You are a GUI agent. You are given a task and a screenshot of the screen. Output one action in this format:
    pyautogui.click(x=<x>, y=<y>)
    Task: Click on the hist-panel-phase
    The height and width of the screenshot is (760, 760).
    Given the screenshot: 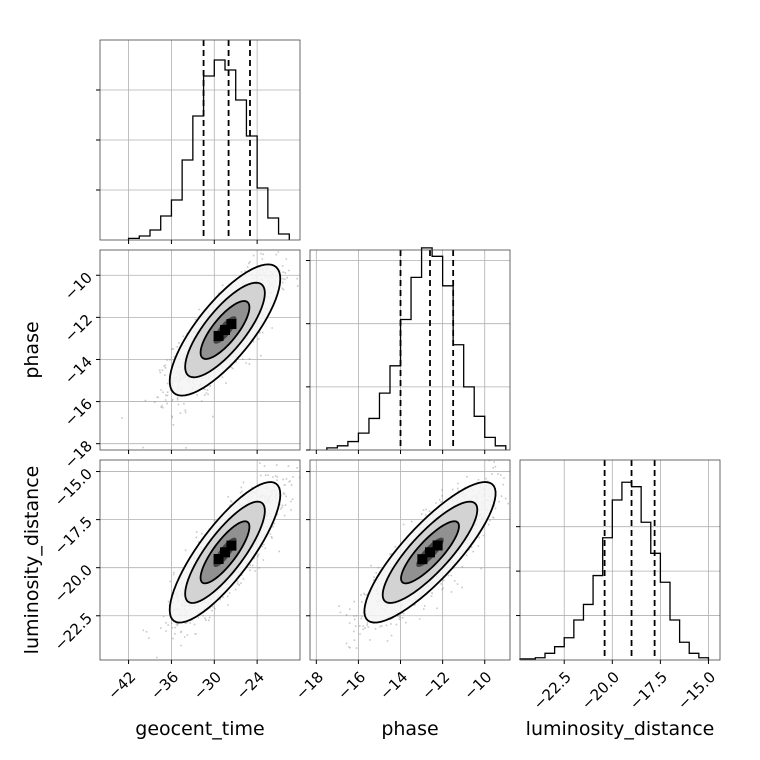 What is the action you would take?
    pyautogui.click(x=408, y=350)
    